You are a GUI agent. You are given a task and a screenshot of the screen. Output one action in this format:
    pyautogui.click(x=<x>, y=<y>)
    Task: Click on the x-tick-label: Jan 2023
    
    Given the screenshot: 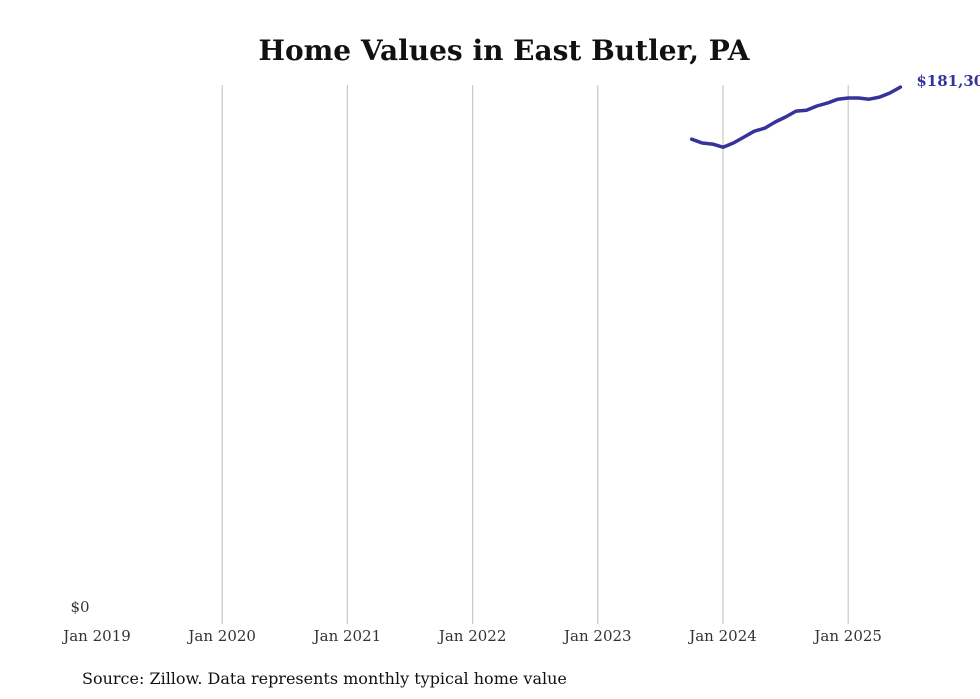 What is the action you would take?
    pyautogui.click(x=597, y=636)
    